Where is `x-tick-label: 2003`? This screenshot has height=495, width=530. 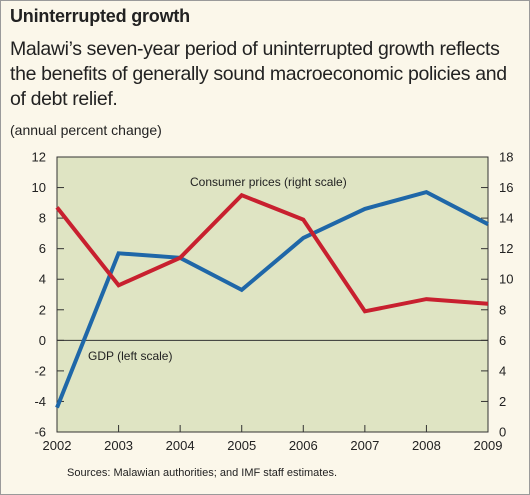
x-tick-label: 2003 is located at coordinates (118, 445).